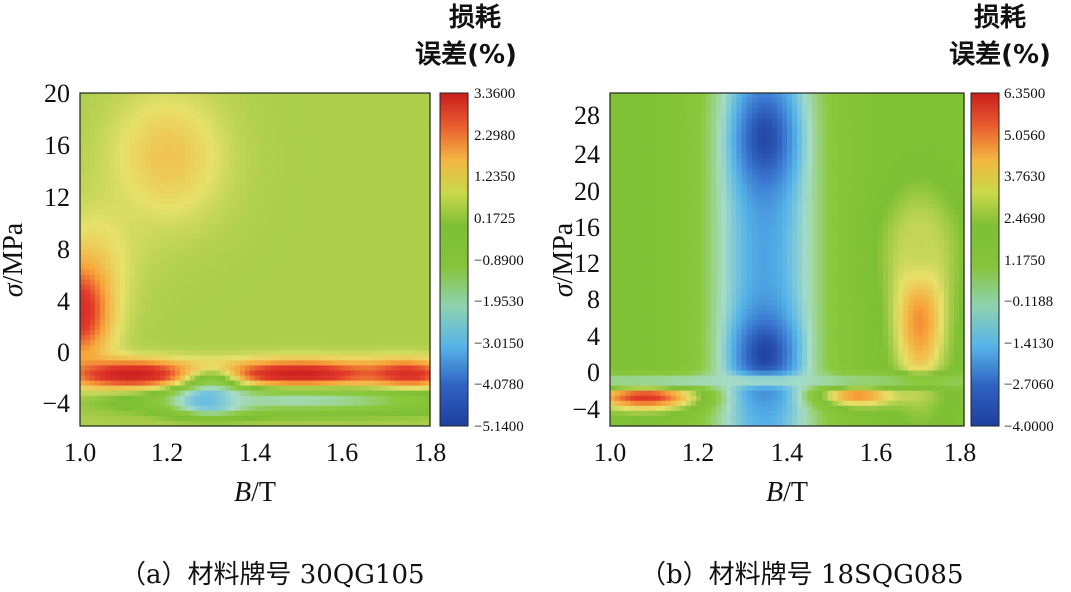  Describe the element at coordinates (499, 261) in the screenshot. I see `colorbar-a-tick: −0.8900` at that location.